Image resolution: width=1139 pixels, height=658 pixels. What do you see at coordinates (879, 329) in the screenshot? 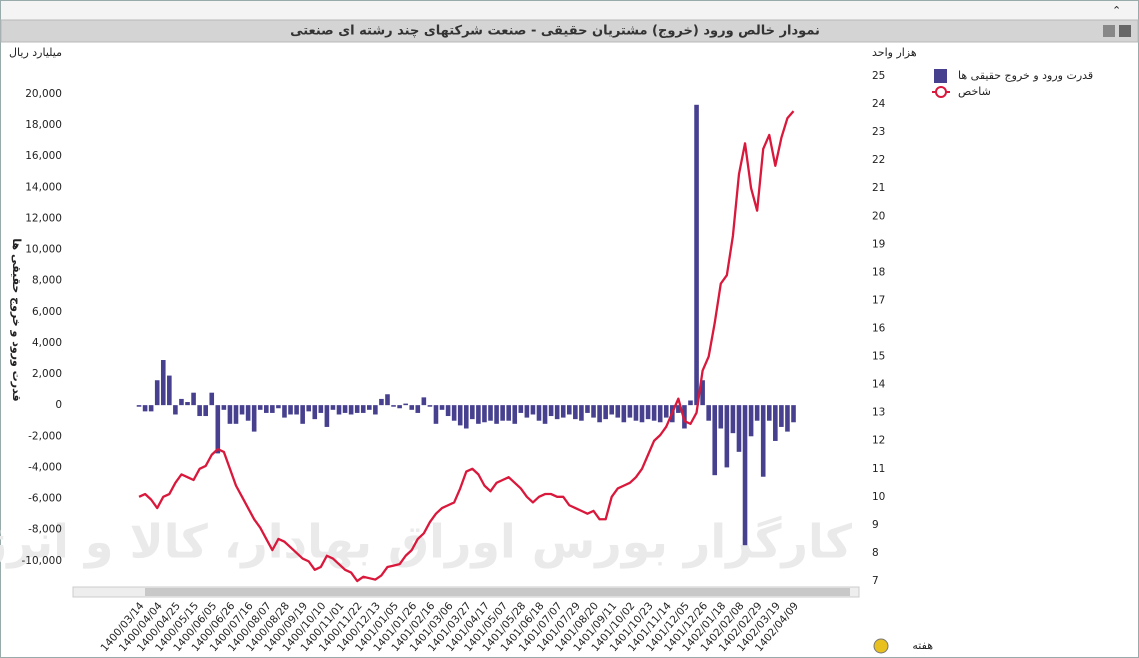
I see `y2-tick-label: 16` at bounding box center [879, 329].